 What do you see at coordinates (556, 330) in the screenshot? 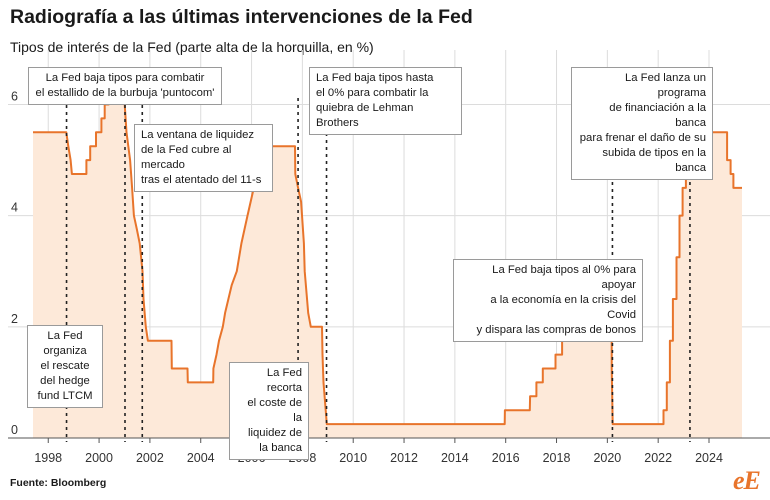
I see `annotation-line: y dispara las compras de bonos` at bounding box center [556, 330].